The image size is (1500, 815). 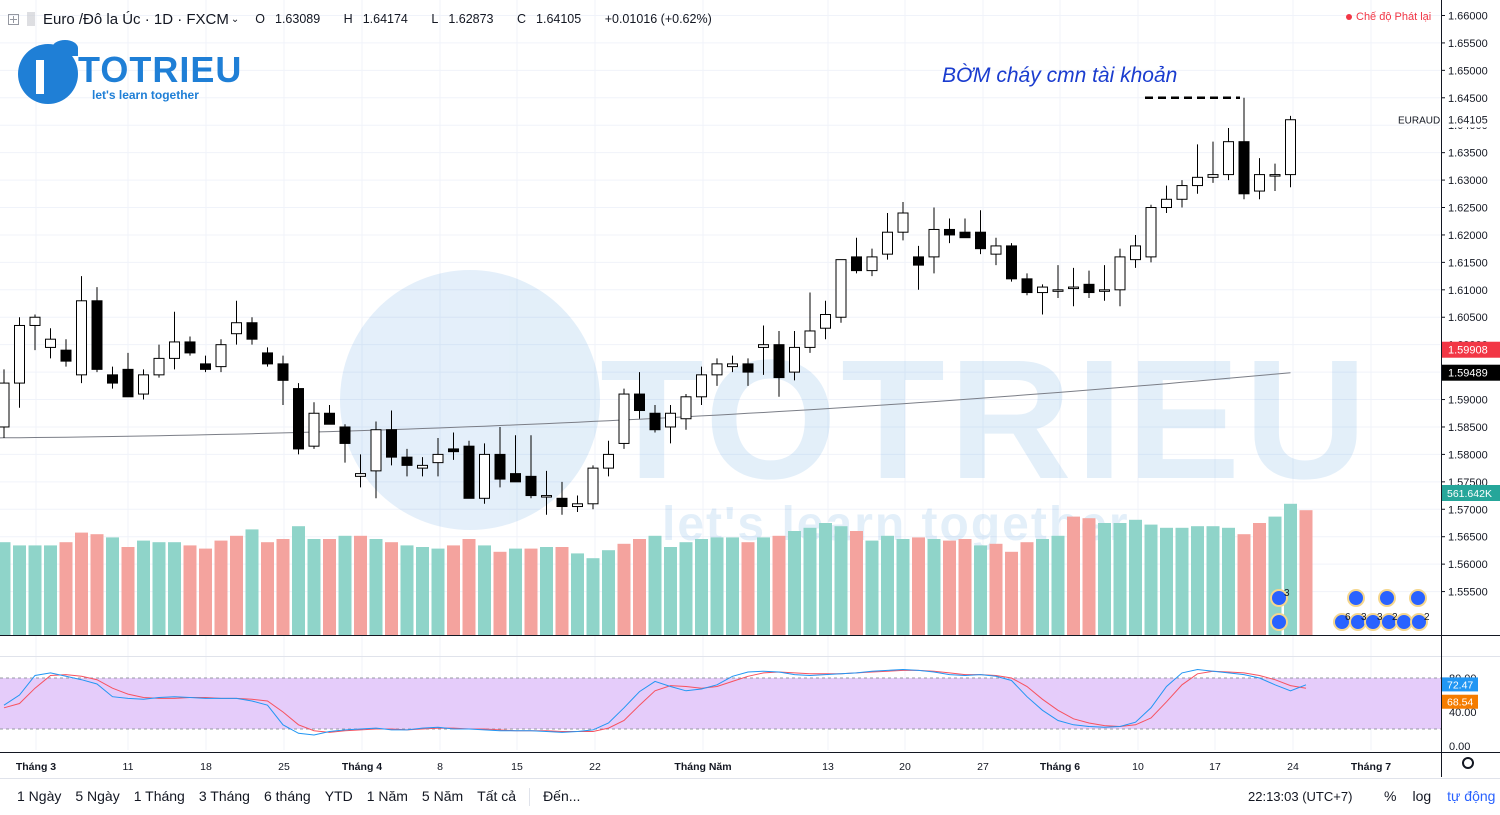 What do you see at coordinates (224, 796) in the screenshot?
I see `range-3m: 3 Tháng` at bounding box center [224, 796].